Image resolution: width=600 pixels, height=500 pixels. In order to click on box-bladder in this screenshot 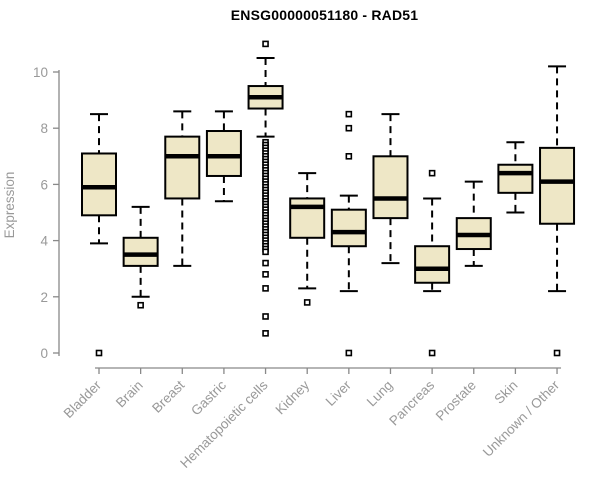, I will do `click(99, 184)`.